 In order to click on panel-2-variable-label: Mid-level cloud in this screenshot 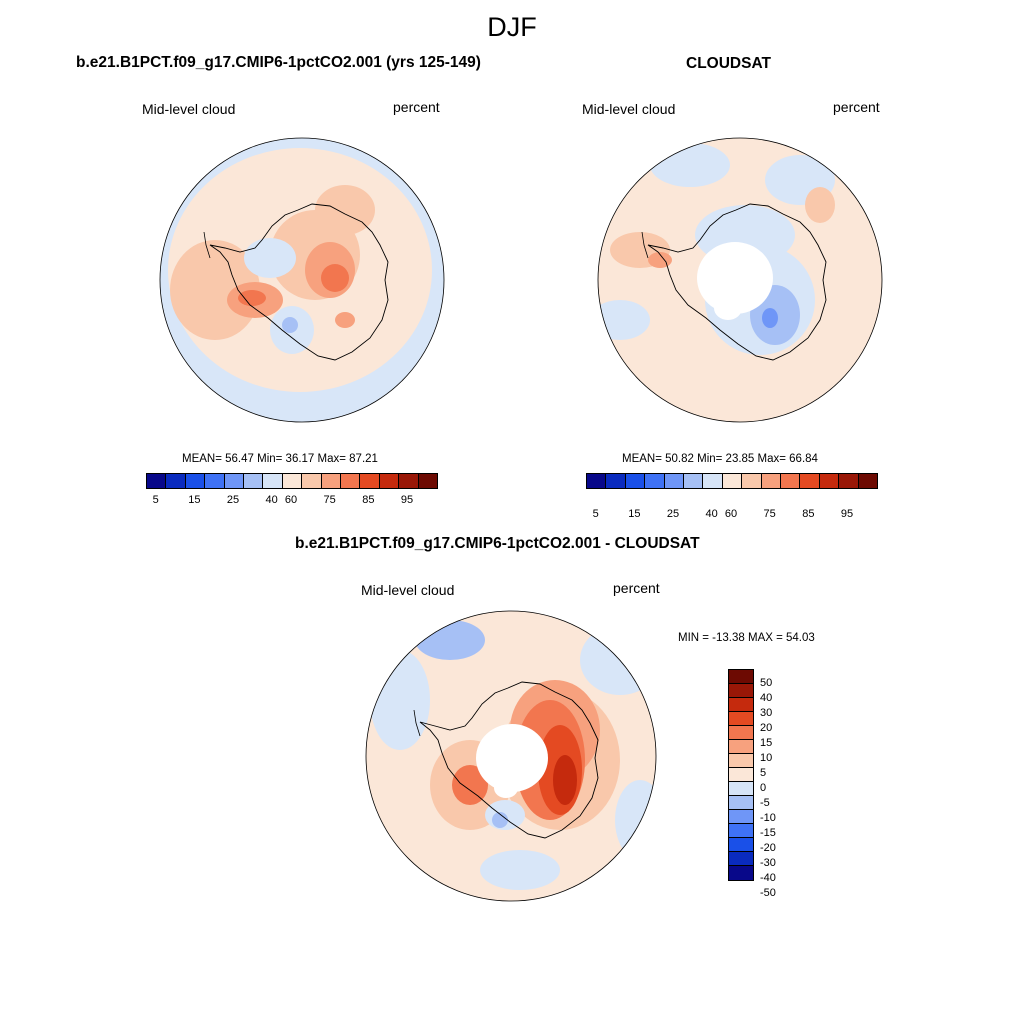, I will do `click(629, 109)`.